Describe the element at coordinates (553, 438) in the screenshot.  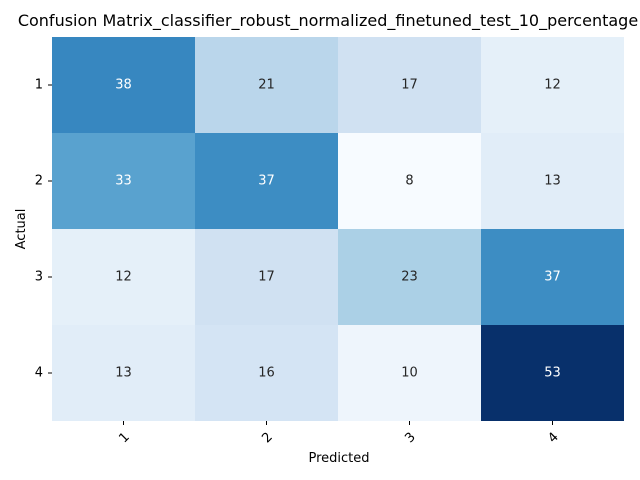
I see `x-tick-label: 4` at that location.